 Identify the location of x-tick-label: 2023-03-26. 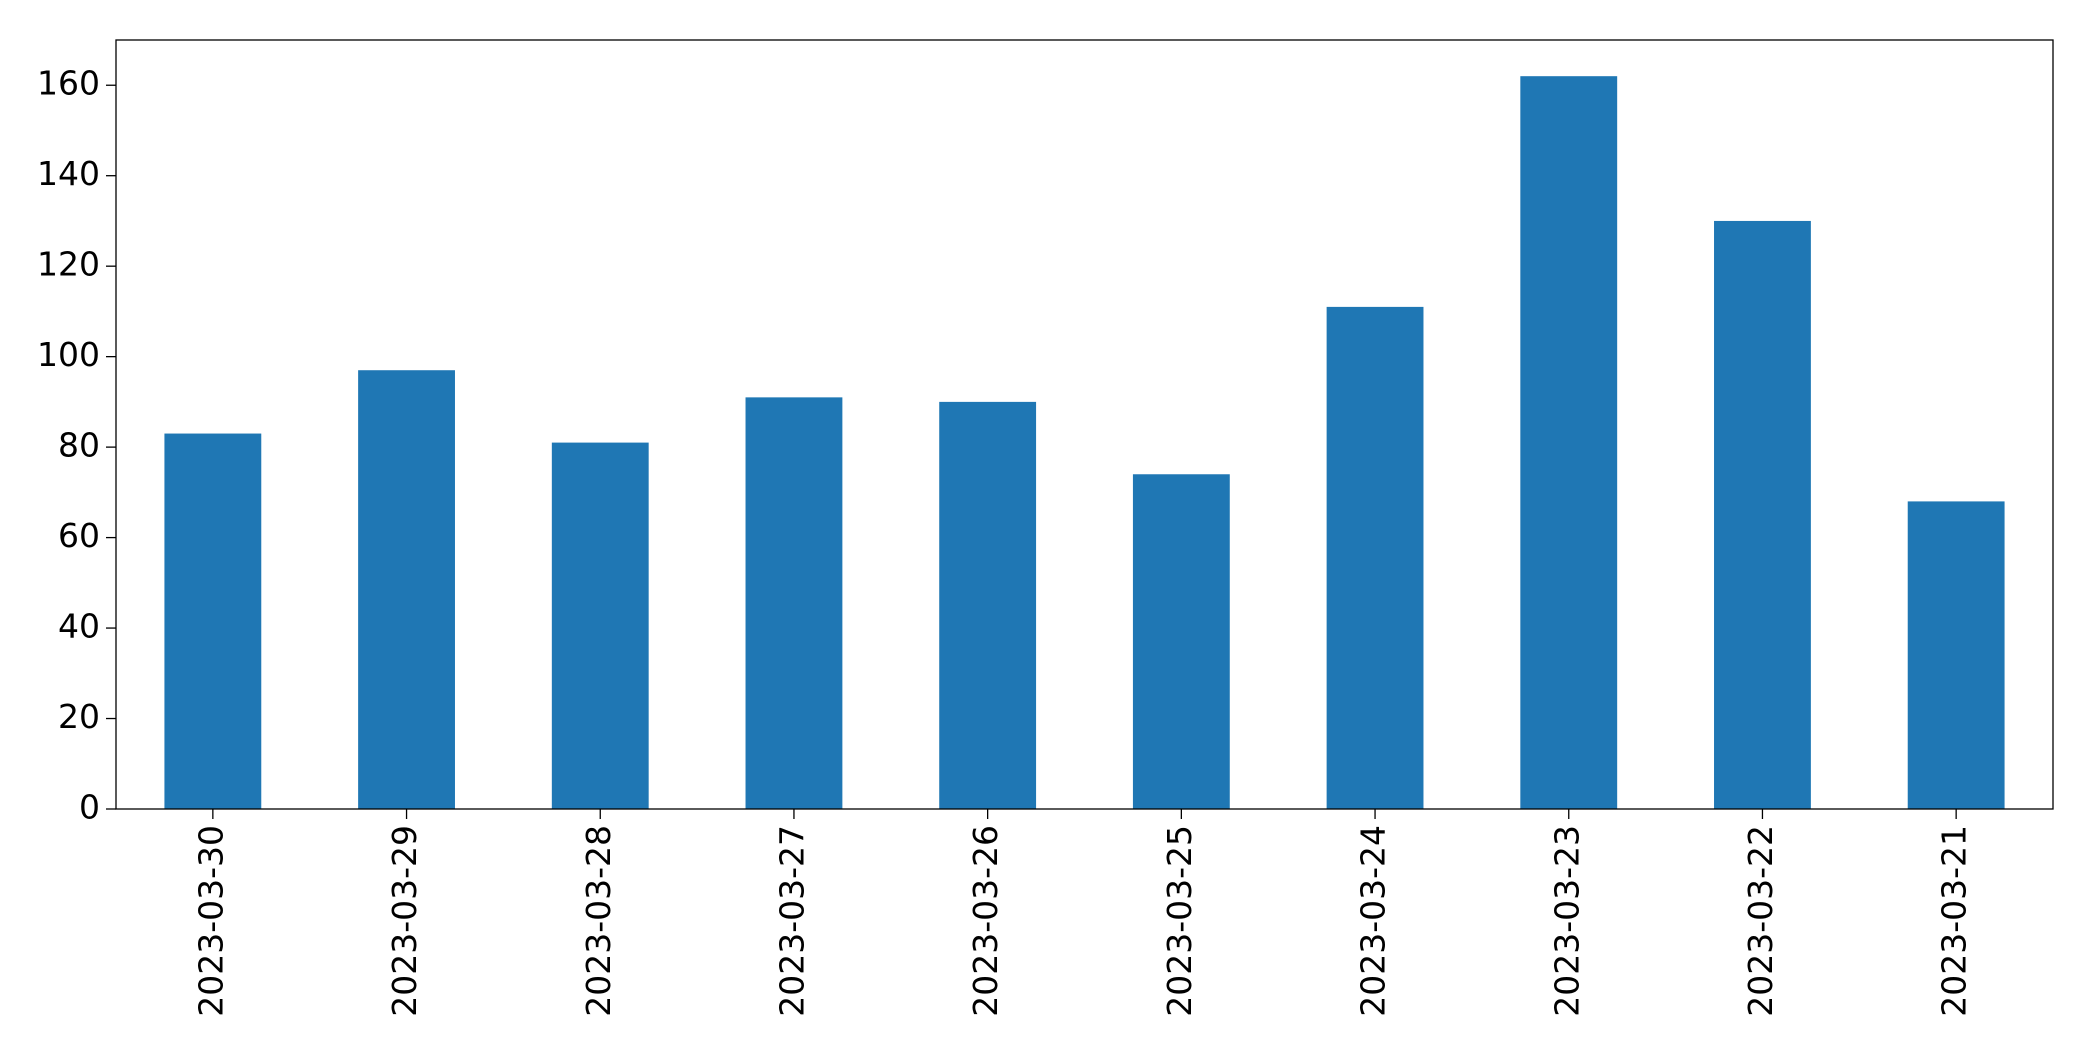
(985, 921).